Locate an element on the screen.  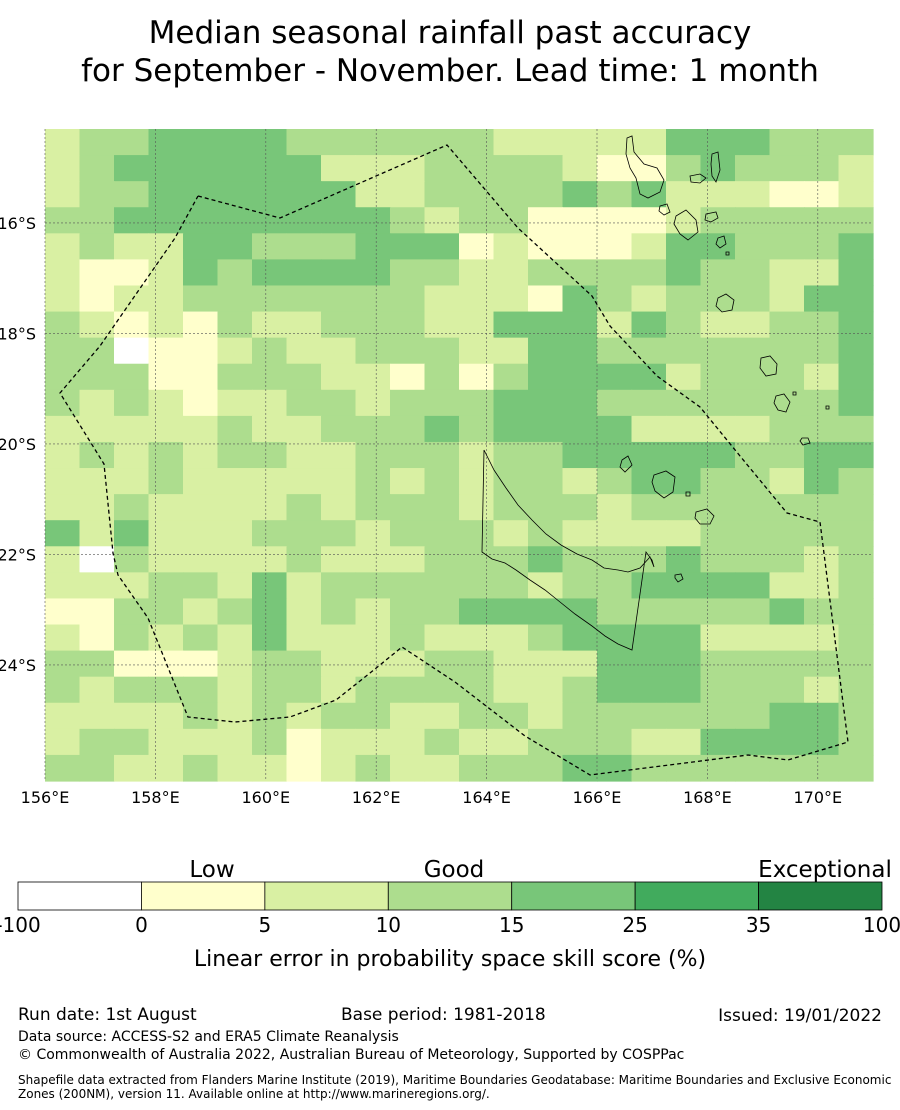
lat-tick-label: 16°S is located at coordinates (18, 223).